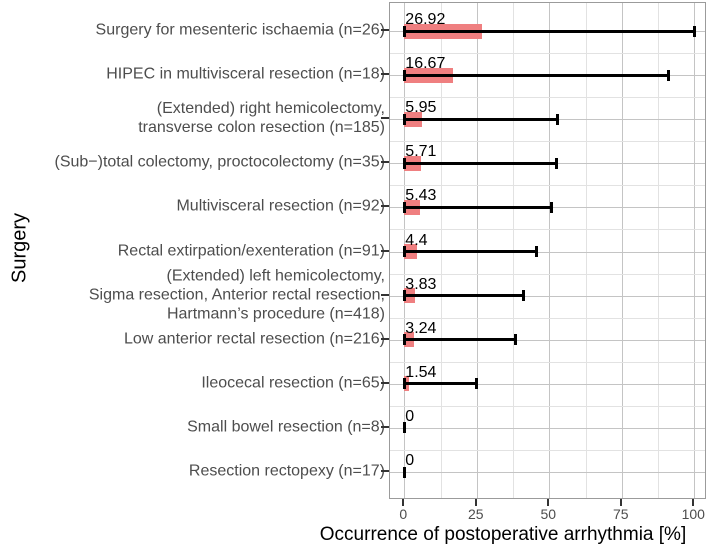 Image resolution: width=709 pixels, height=556 pixels. Describe the element at coordinates (416, 240) in the screenshot. I see `bar-value-label: 4.4` at that location.